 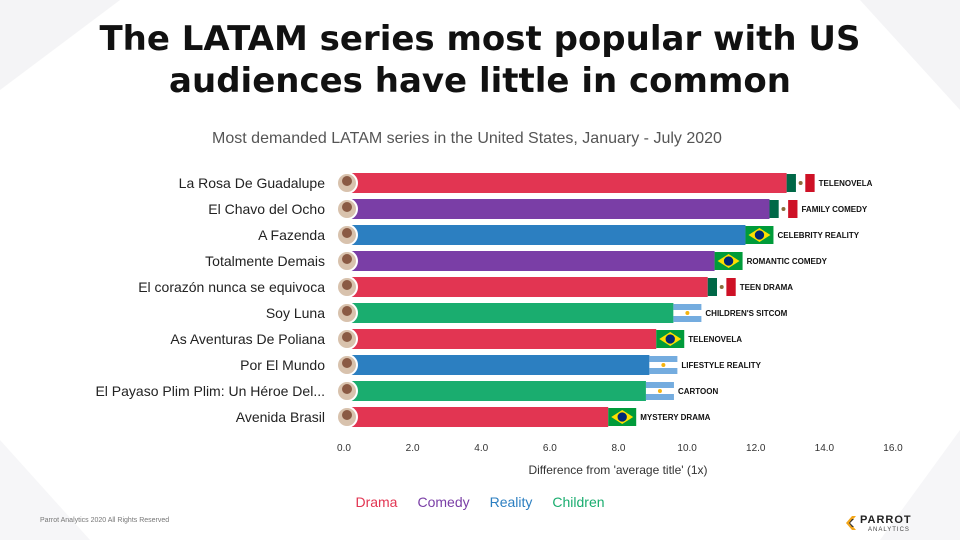 I want to click on genre-tag: LIFESTYLE REALITY, so click(x=721, y=365).